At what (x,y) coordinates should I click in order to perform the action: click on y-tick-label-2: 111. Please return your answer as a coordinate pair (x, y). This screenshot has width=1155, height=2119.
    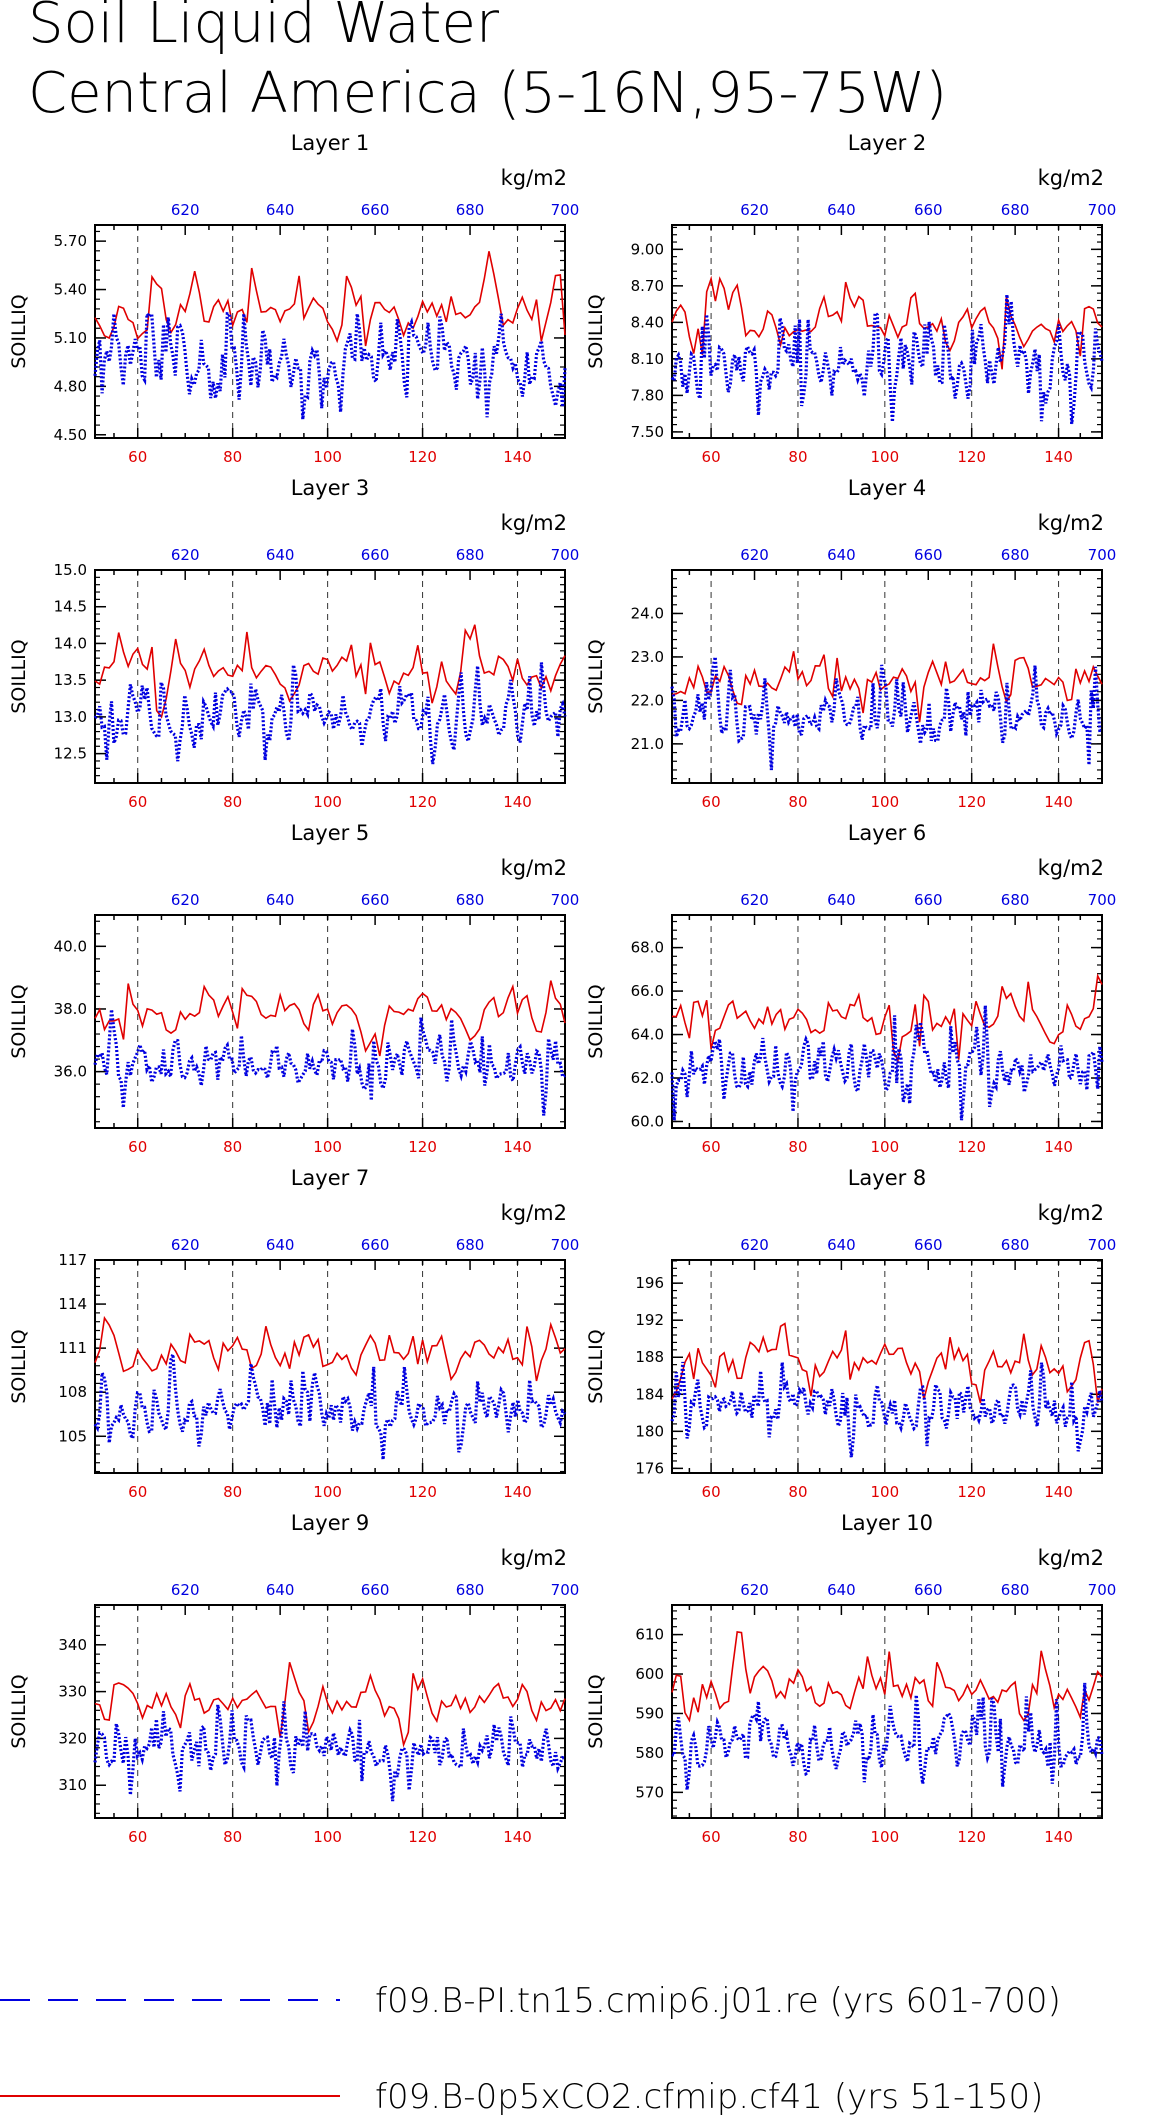
    Looking at the image, I should click on (72, 1348).